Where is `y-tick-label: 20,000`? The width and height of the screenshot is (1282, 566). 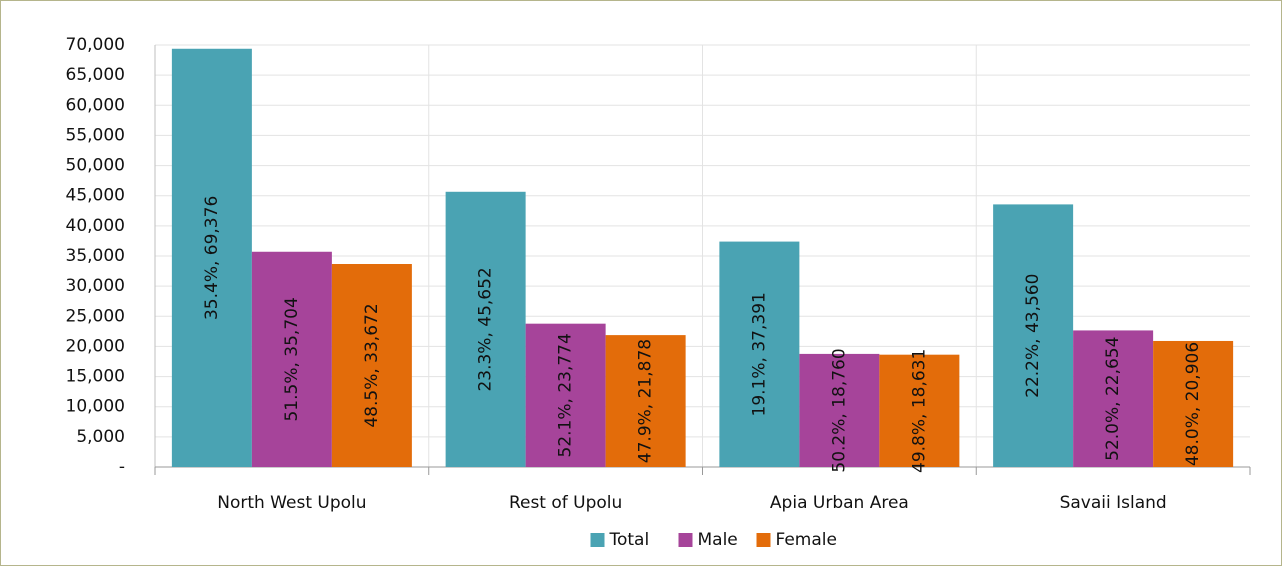
y-tick-label: 20,000 is located at coordinates (95, 346).